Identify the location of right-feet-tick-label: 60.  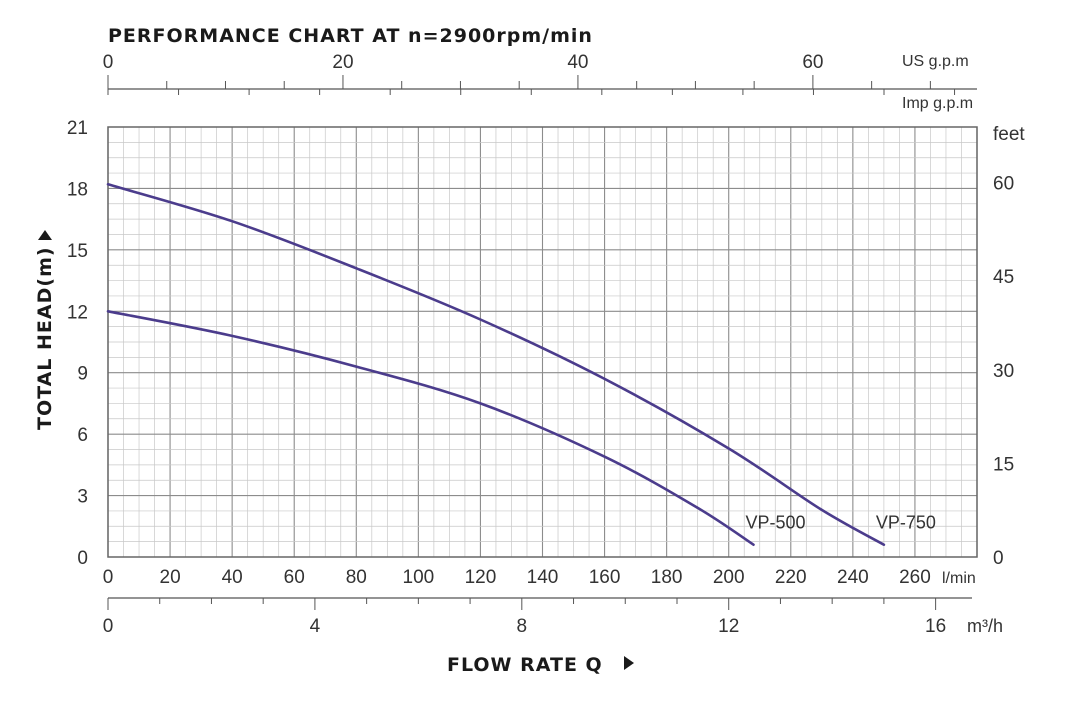
(1003, 184).